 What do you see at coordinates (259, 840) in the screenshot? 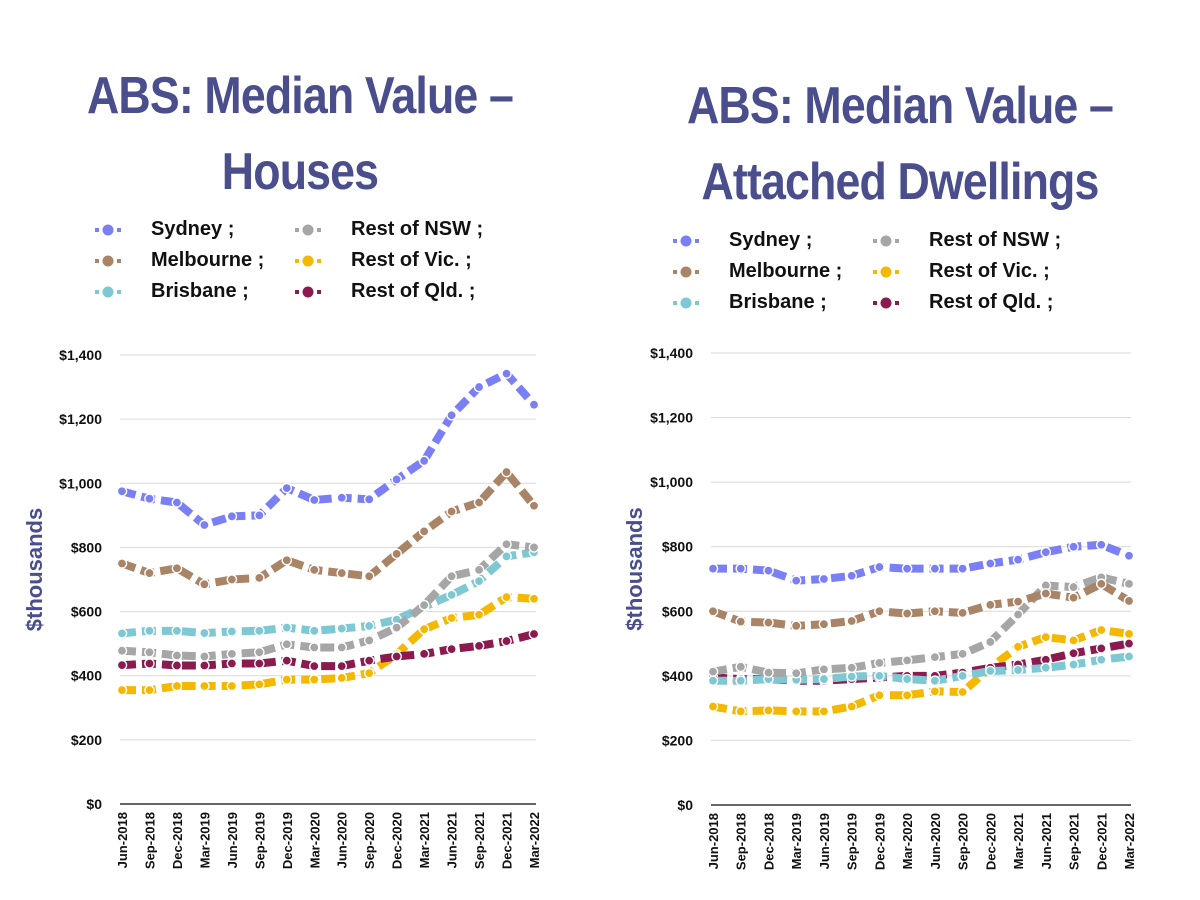
I see `x-tick-label: Sep-2019` at bounding box center [259, 840].